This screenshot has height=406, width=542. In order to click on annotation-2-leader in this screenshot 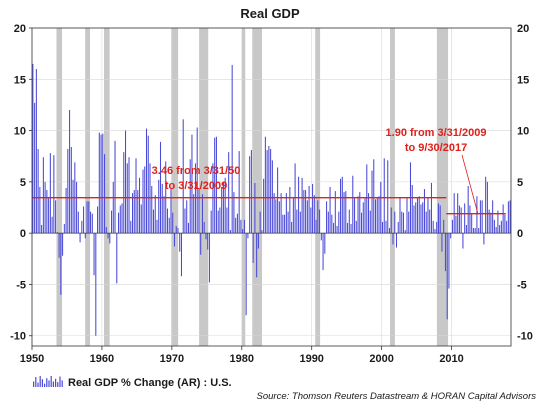, I will do `click(470, 184)`.